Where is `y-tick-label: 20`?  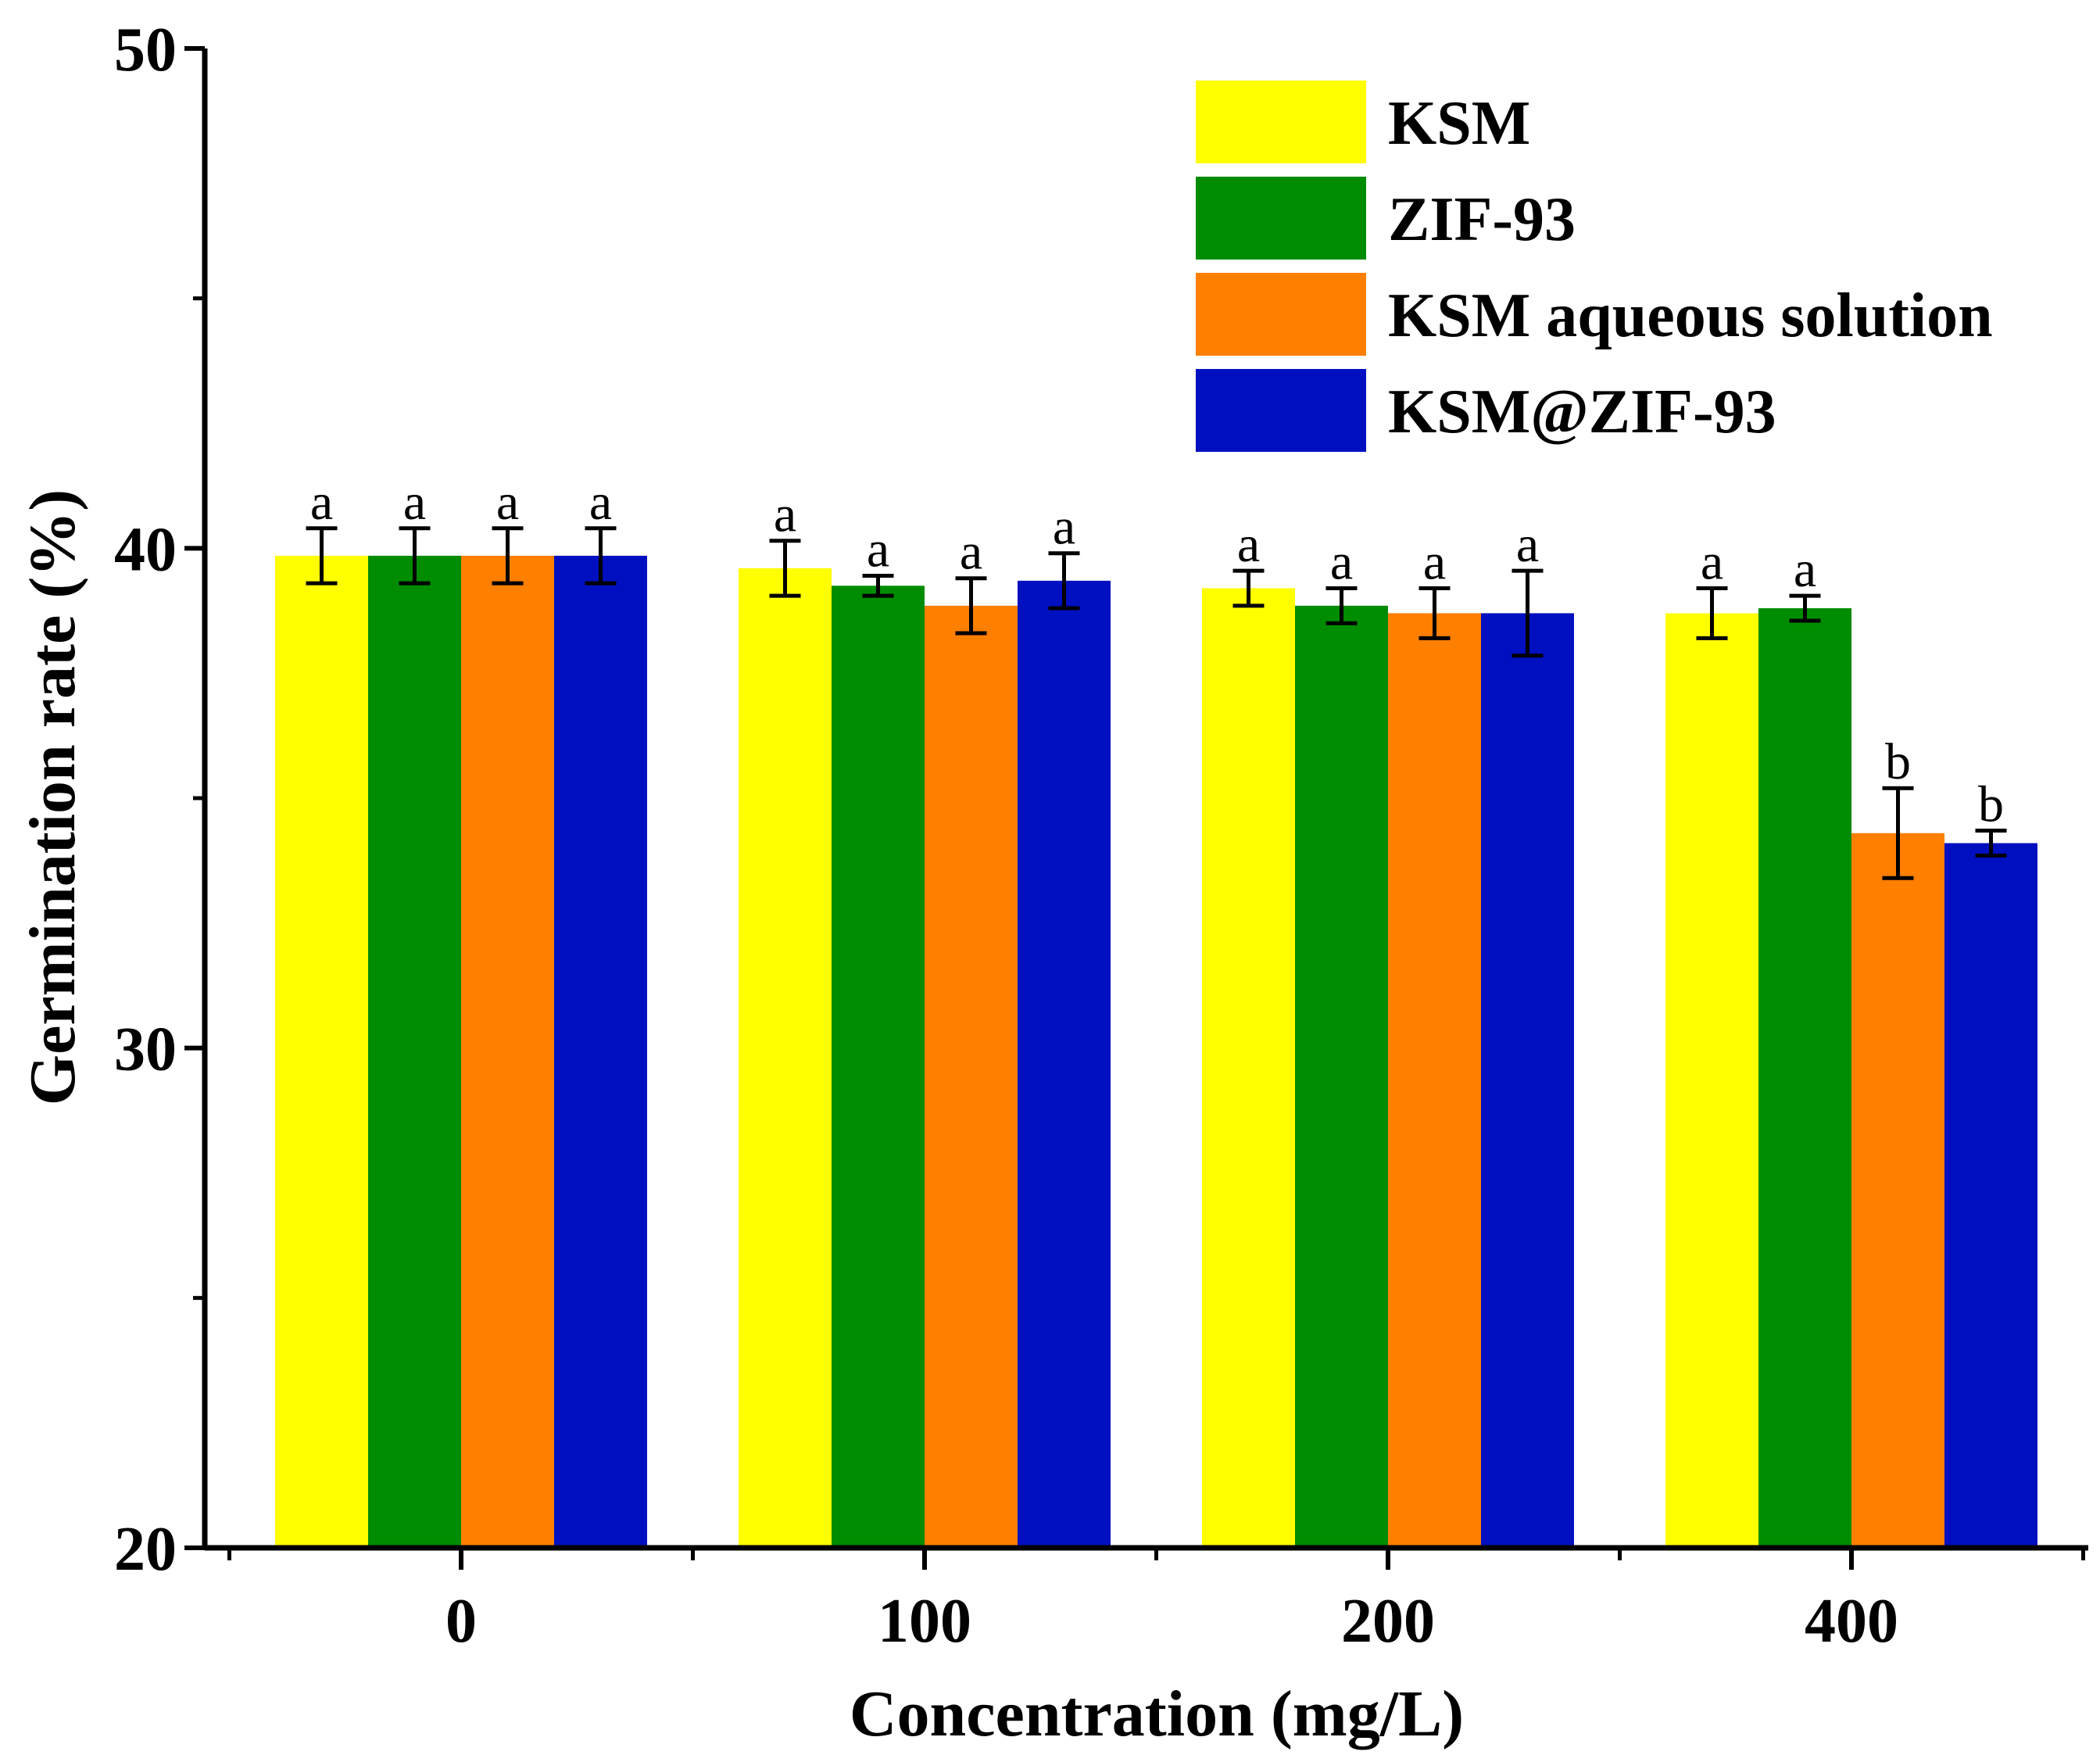
y-tick-label: 20 is located at coordinates (145, 1549).